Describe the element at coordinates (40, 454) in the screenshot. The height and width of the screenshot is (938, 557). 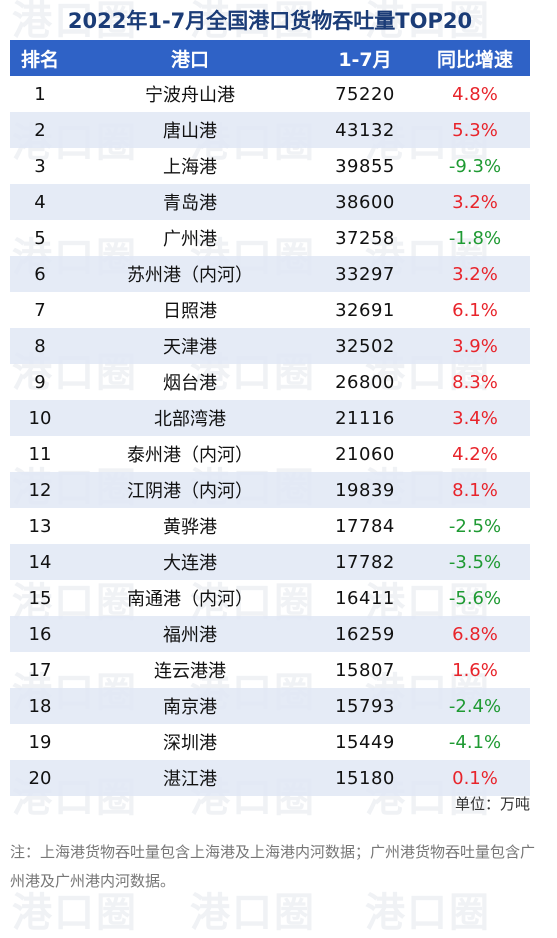
I see `rank-cell: 11` at that location.